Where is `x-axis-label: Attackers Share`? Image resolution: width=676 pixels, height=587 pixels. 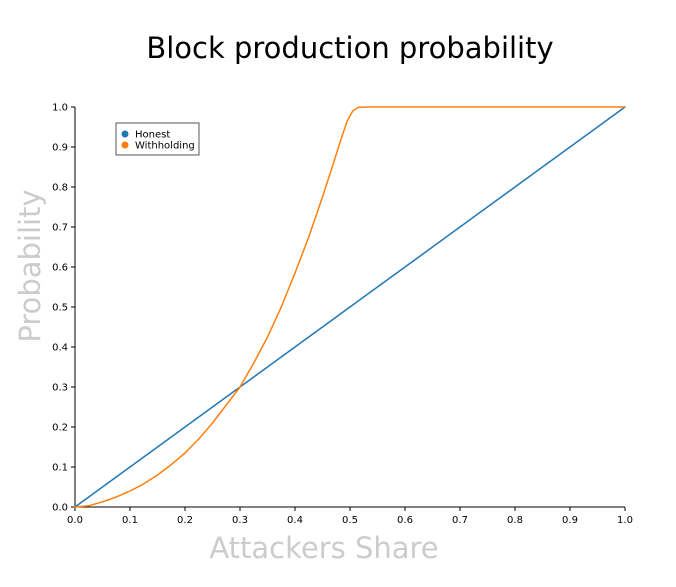
x-axis-label: Attackers Share is located at coordinates (323, 548).